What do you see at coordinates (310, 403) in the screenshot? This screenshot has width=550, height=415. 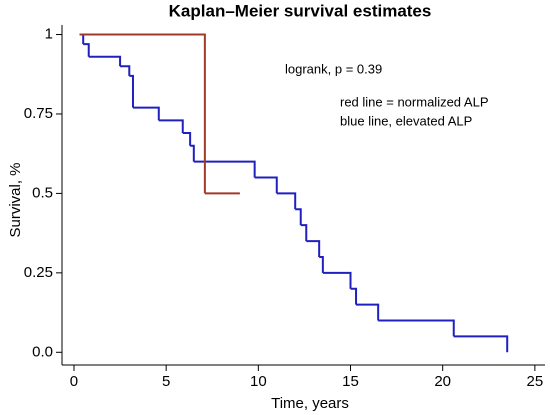 I see `x-axis-label: Time, years` at bounding box center [310, 403].